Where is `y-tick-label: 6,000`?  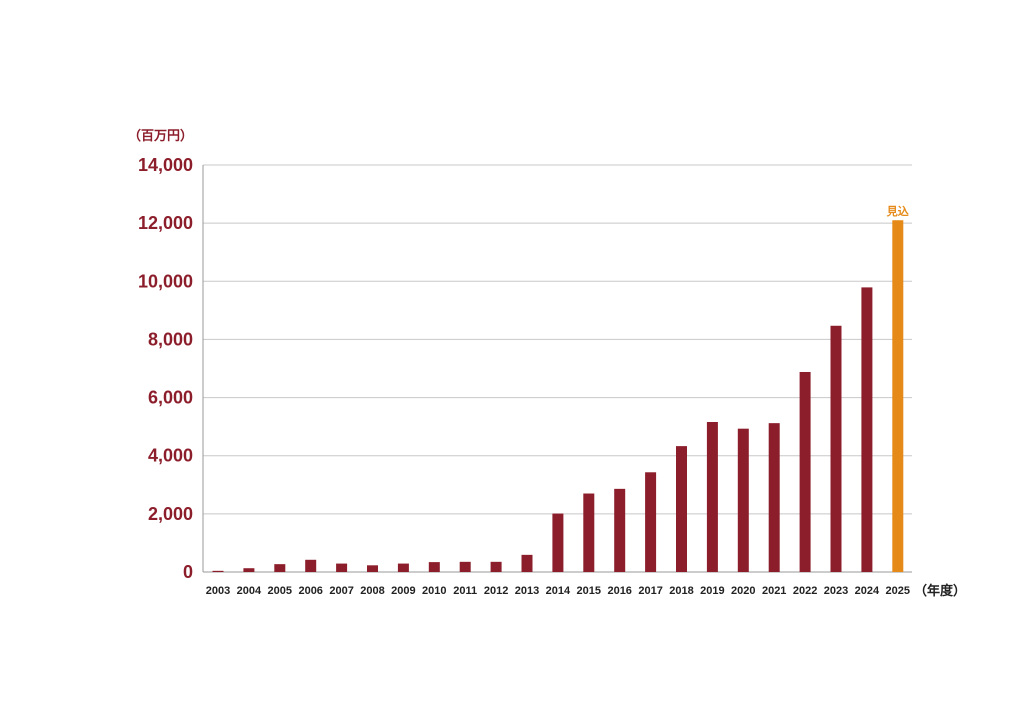 y-tick-label: 6,000 is located at coordinates (170, 398).